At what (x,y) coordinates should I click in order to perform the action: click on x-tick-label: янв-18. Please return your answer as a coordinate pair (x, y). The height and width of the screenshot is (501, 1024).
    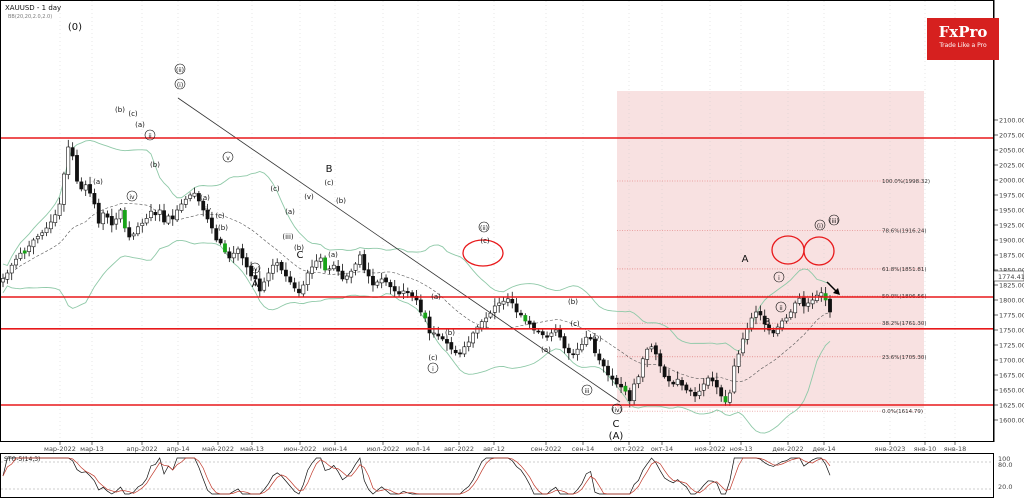
    Looking at the image, I should click on (955, 449).